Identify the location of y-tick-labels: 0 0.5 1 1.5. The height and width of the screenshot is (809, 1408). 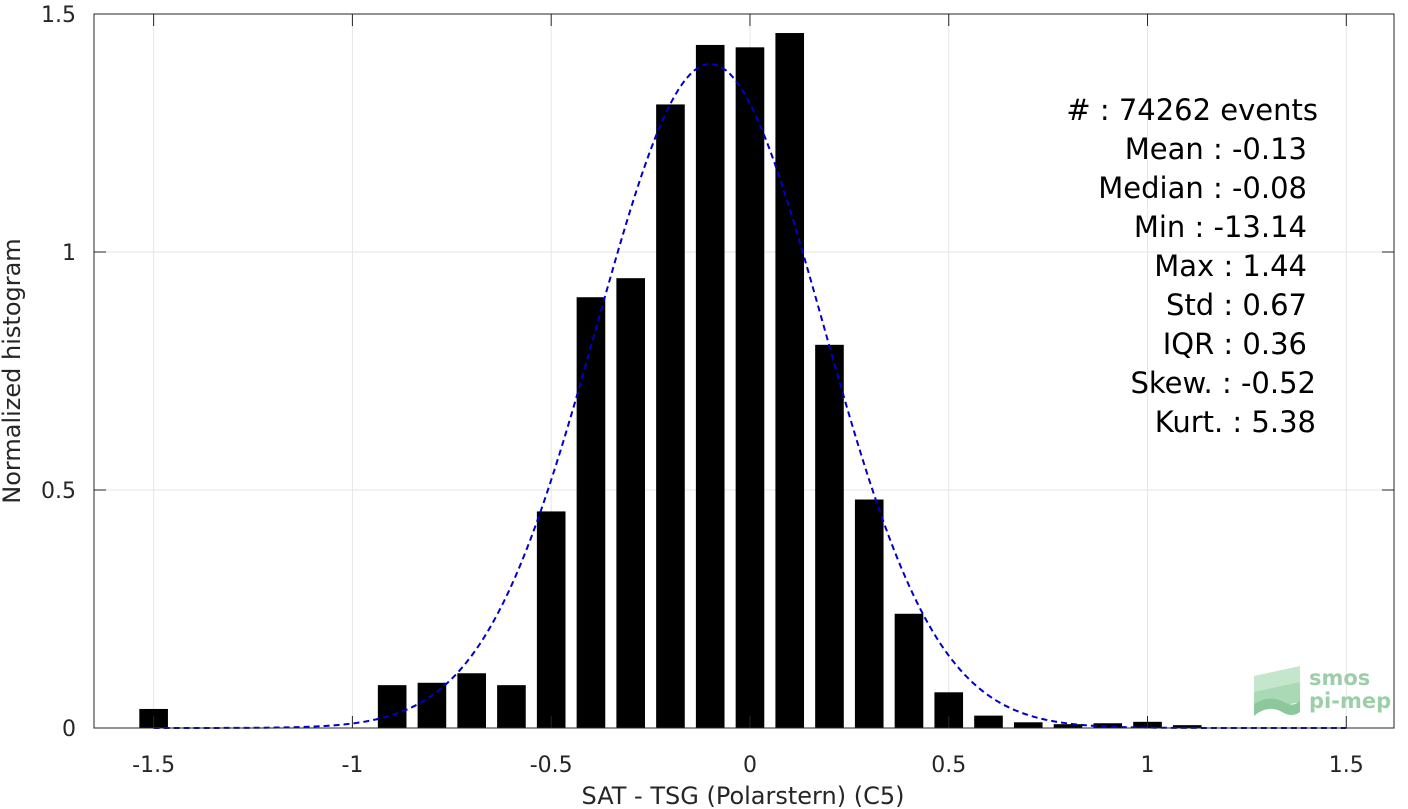
(58, 372).